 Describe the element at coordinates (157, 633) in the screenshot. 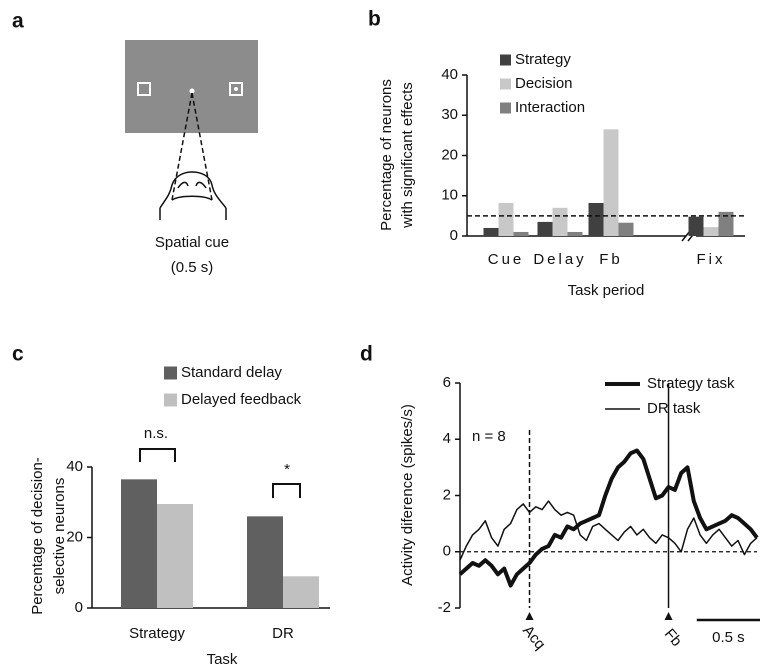

I see `x-tick-label: Strategy` at that location.